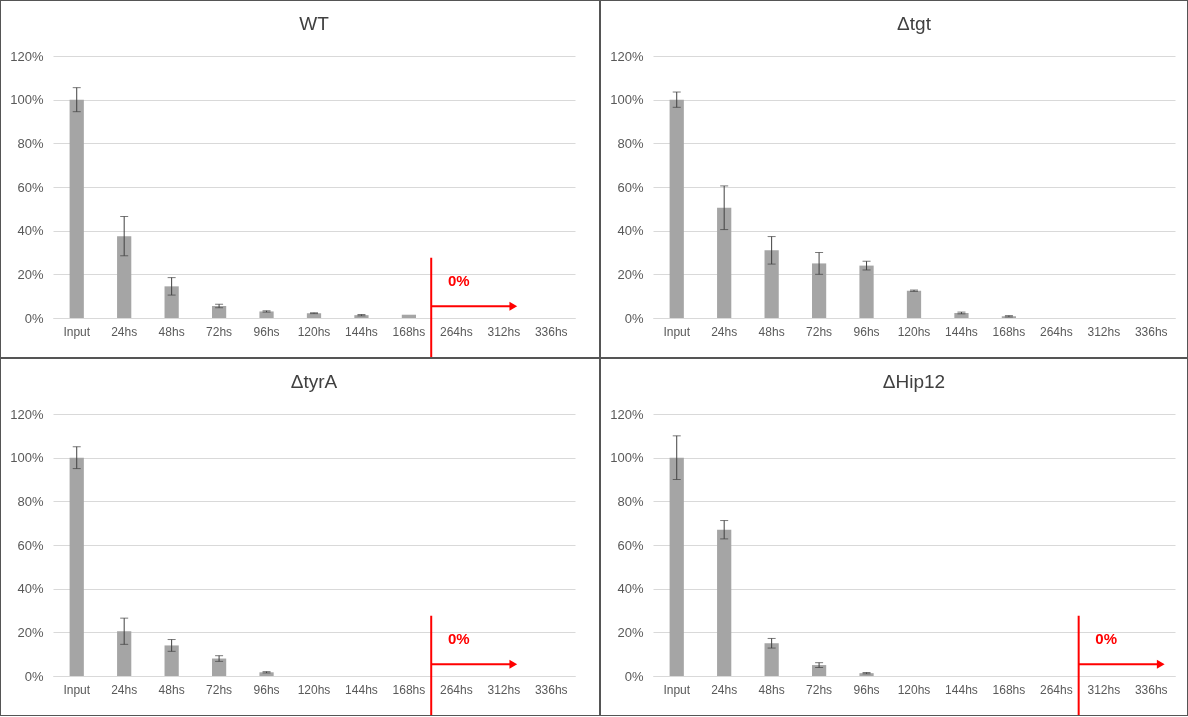 The width and height of the screenshot is (1188, 717). I want to click on chart-title: Δtgt, so click(914, 23).